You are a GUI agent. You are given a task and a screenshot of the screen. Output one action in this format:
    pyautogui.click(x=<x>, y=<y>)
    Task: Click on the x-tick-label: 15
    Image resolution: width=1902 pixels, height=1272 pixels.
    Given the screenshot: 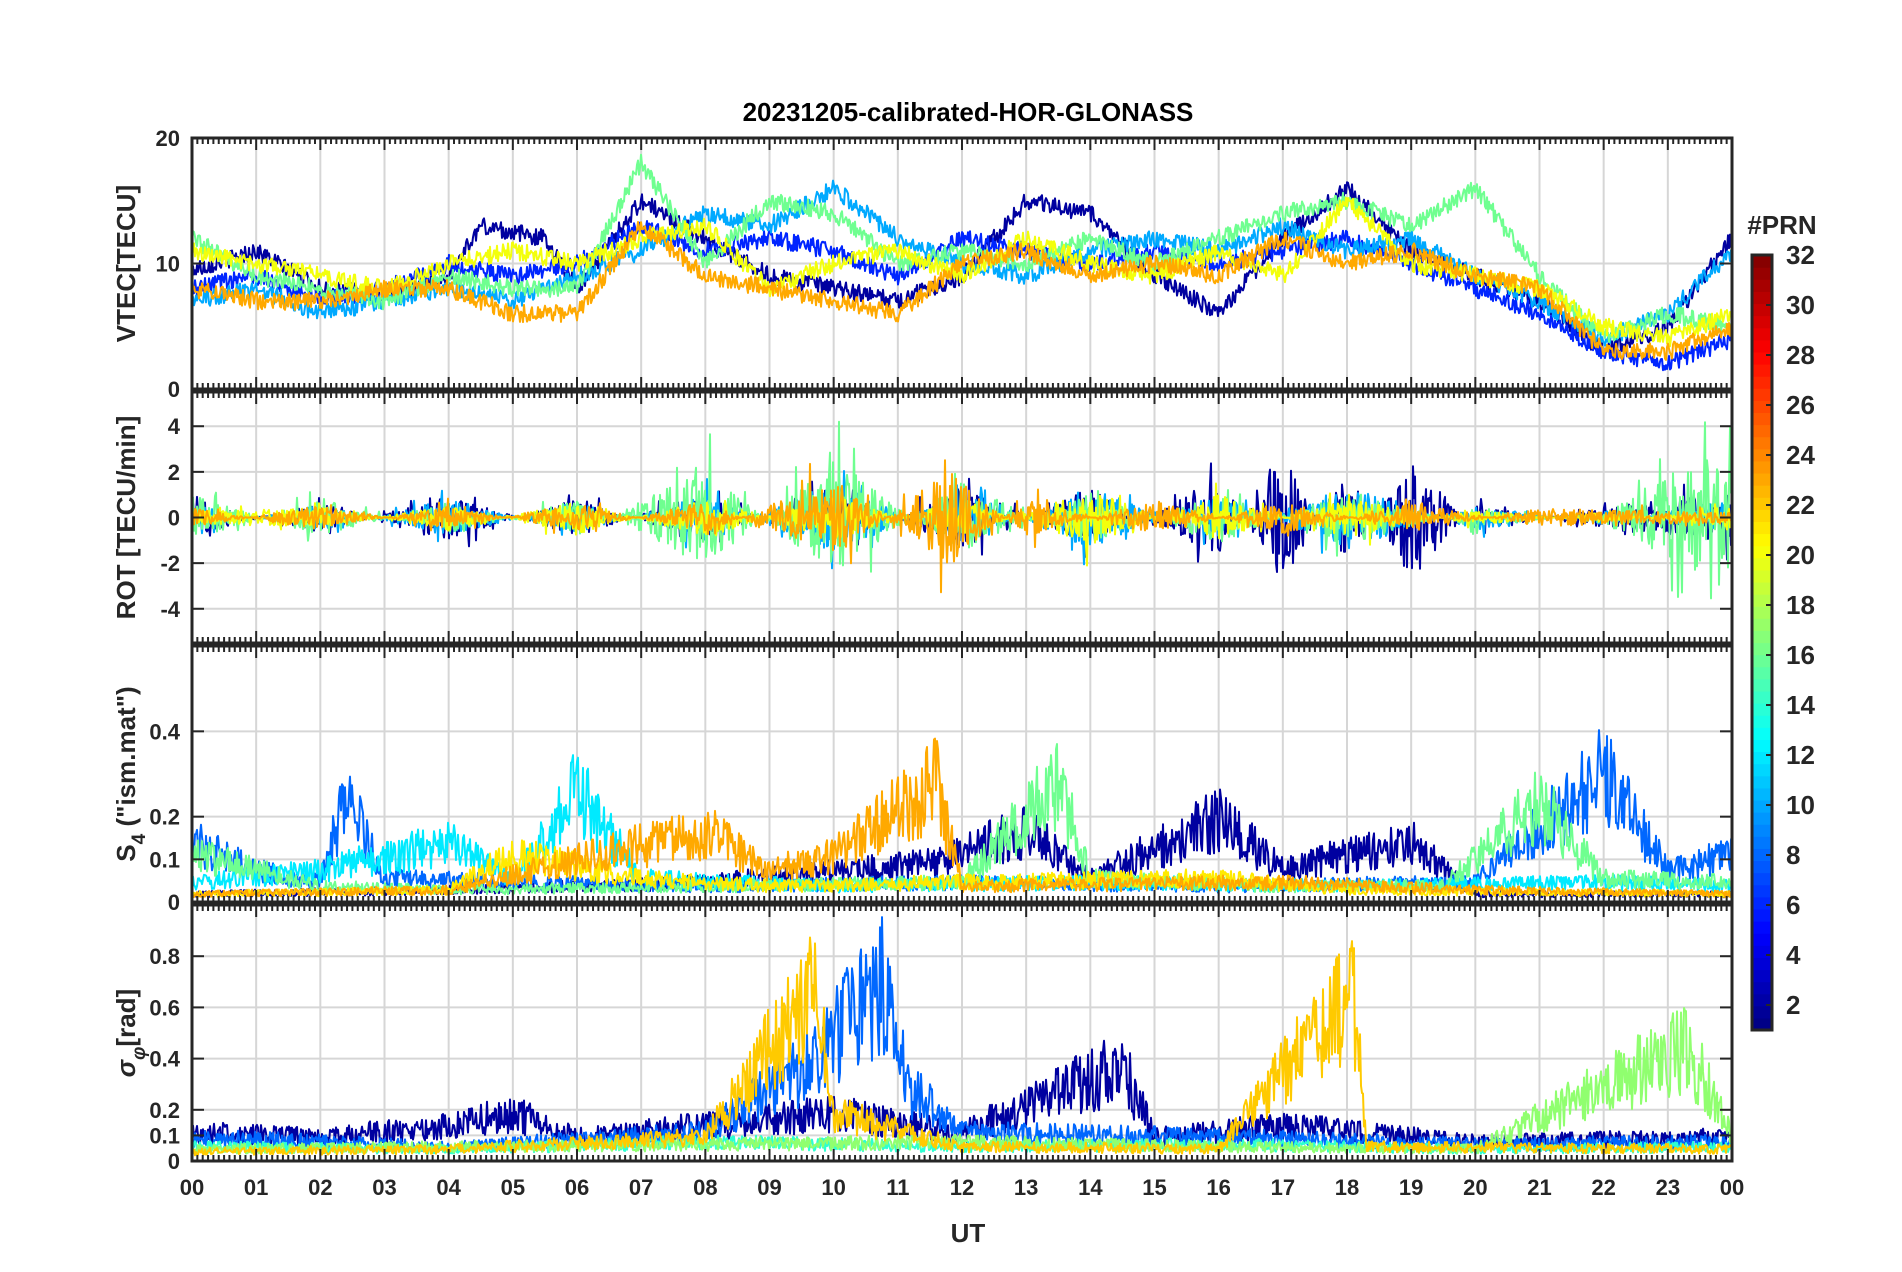 What is the action you would take?
    pyautogui.click(x=1154, y=1187)
    